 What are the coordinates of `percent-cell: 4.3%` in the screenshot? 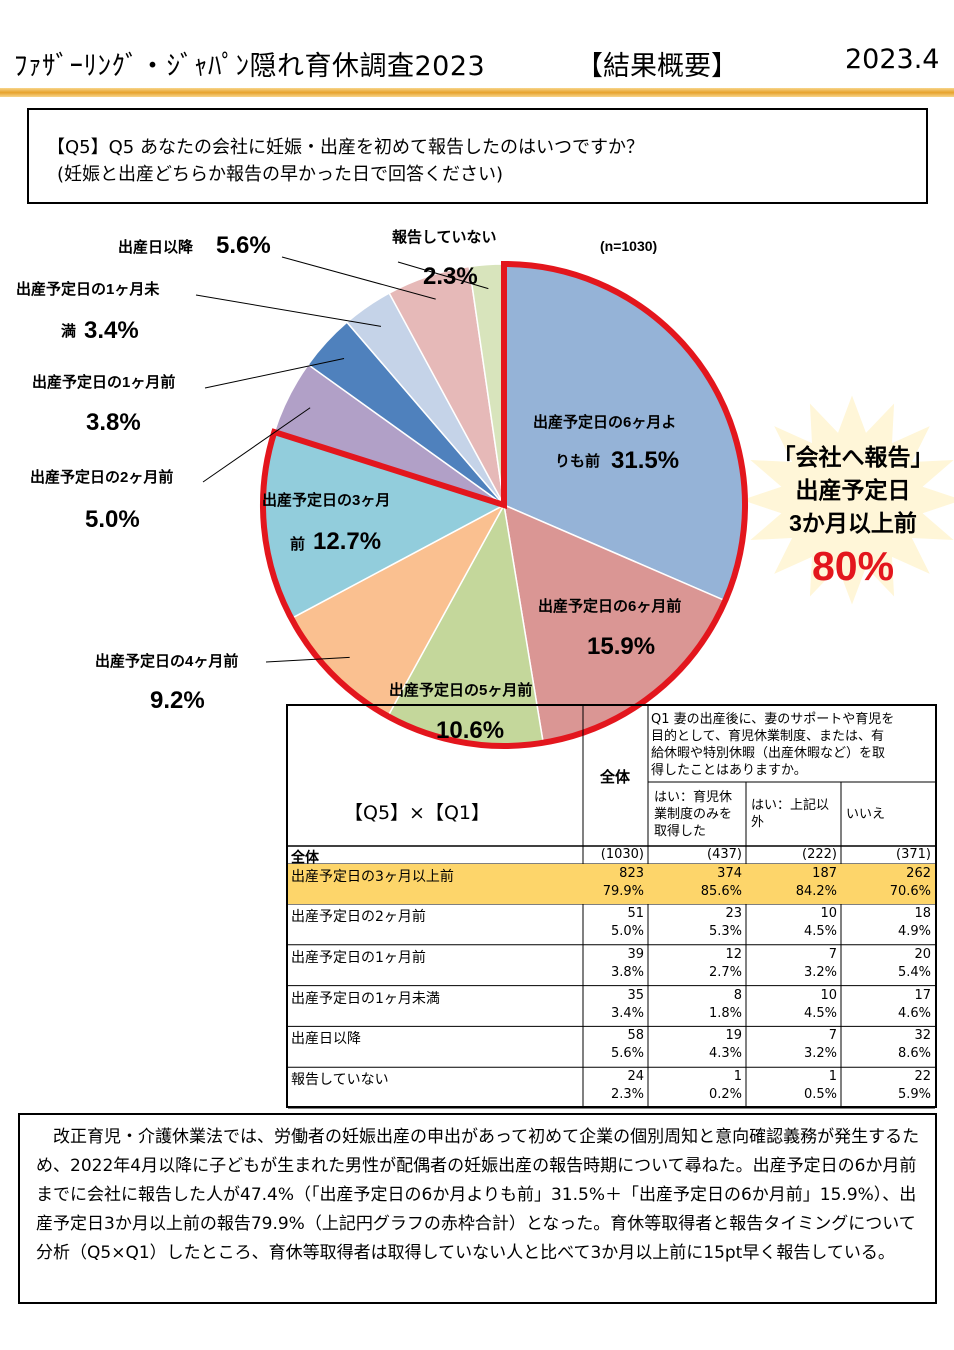 It's located at (725, 1054).